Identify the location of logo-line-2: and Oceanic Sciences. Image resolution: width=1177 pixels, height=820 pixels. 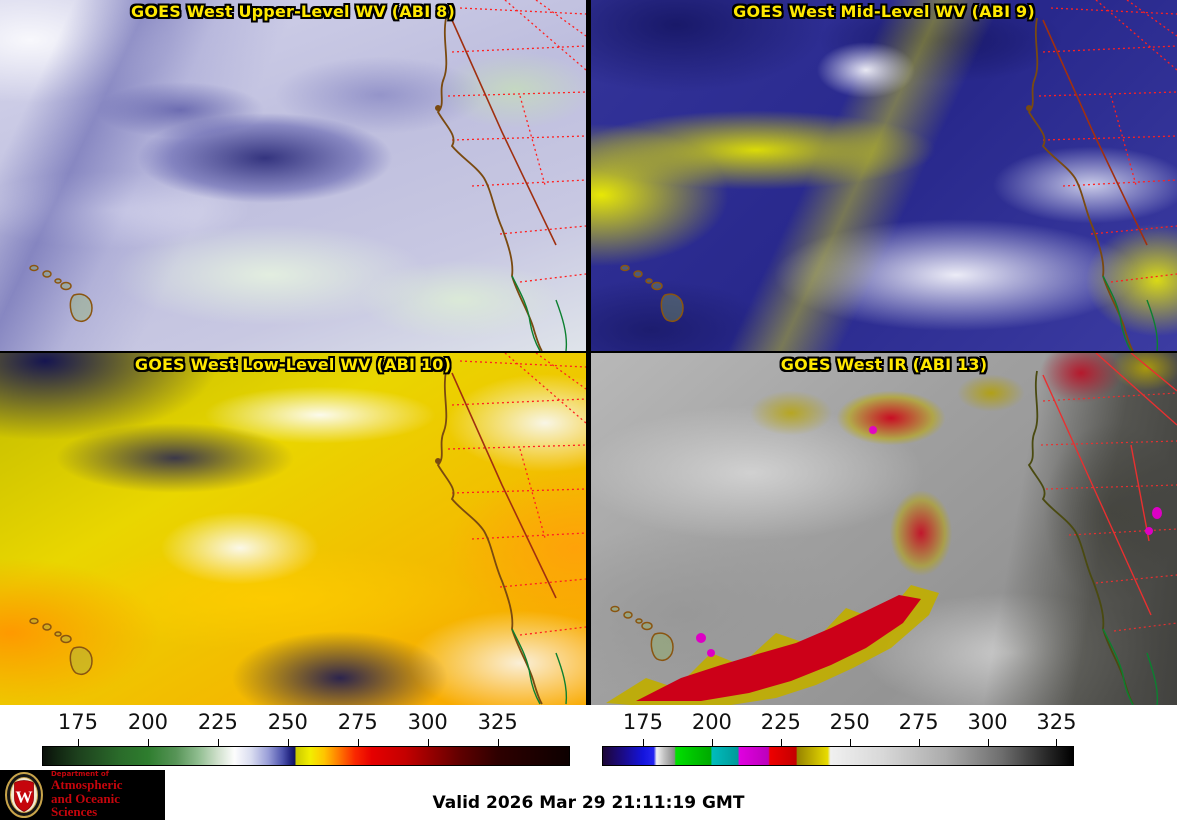
(85, 805).